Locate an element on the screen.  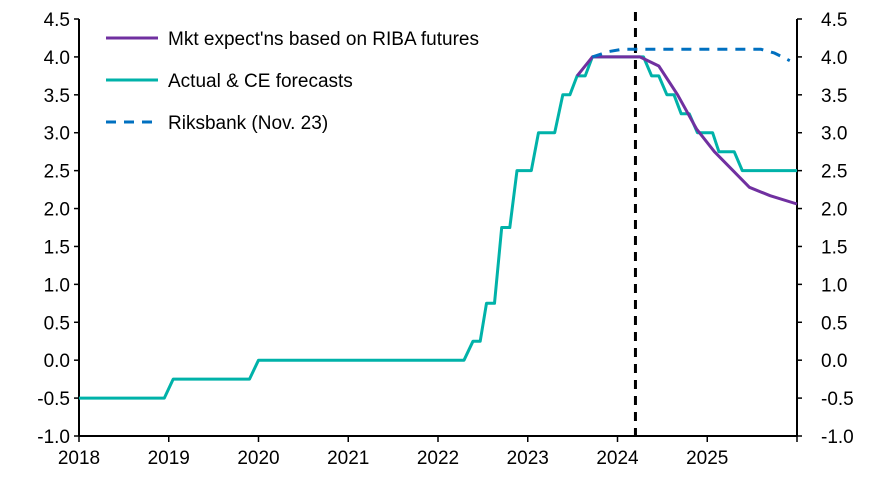
y-tick-label-left: 4.0 is located at coordinates (57, 58).